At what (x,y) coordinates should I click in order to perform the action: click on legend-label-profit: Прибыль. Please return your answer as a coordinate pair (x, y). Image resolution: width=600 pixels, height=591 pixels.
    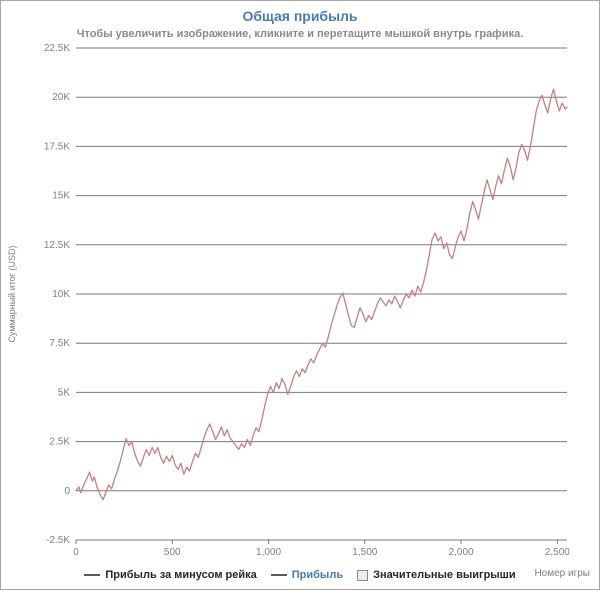
    Looking at the image, I should click on (317, 575).